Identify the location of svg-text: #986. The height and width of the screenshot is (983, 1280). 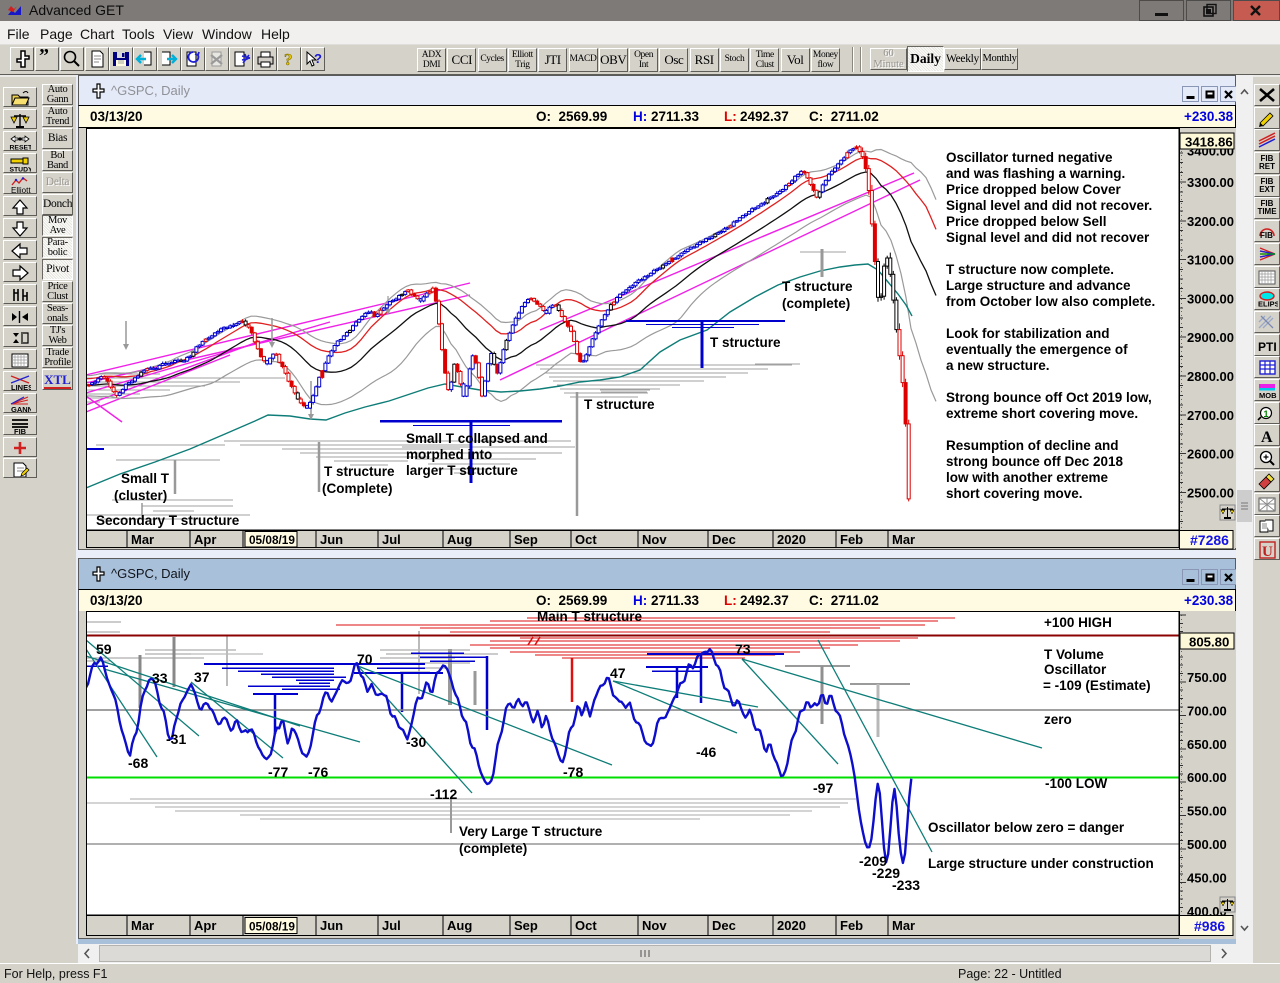
(1209, 926).